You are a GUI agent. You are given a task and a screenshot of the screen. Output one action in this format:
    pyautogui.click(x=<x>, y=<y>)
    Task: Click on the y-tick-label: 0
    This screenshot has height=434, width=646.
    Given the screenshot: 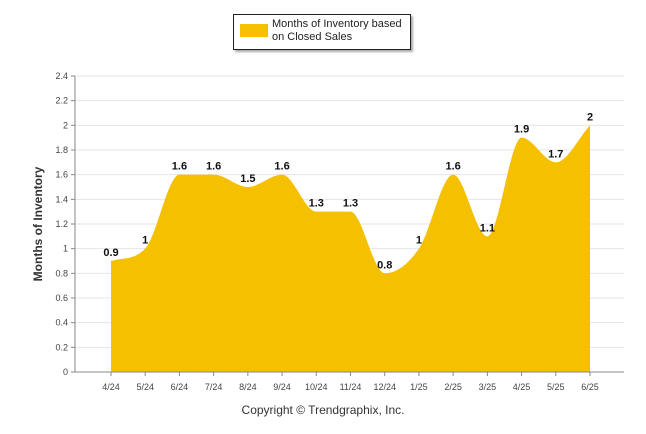 What is the action you would take?
    pyautogui.click(x=65, y=372)
    